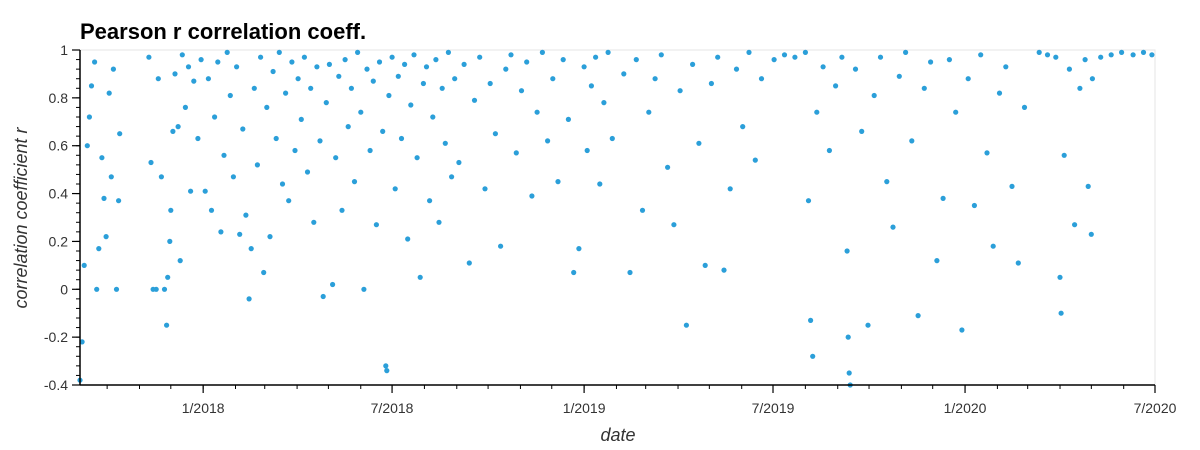  What do you see at coordinates (62, 217) in the screenshot?
I see `y-axis: -0.4 -0.2 0 0.2 0.4 0.6 0.8 1` at bounding box center [62, 217].